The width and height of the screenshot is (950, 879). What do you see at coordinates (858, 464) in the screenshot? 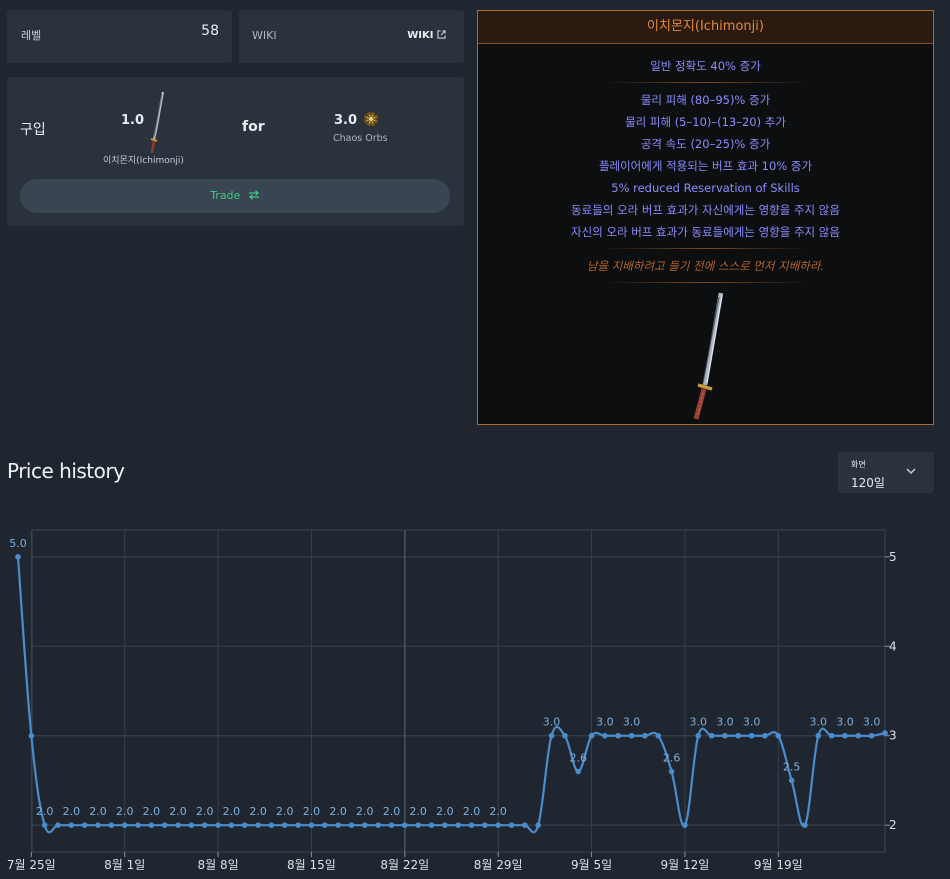
I see `range-label: 화면` at bounding box center [858, 464].